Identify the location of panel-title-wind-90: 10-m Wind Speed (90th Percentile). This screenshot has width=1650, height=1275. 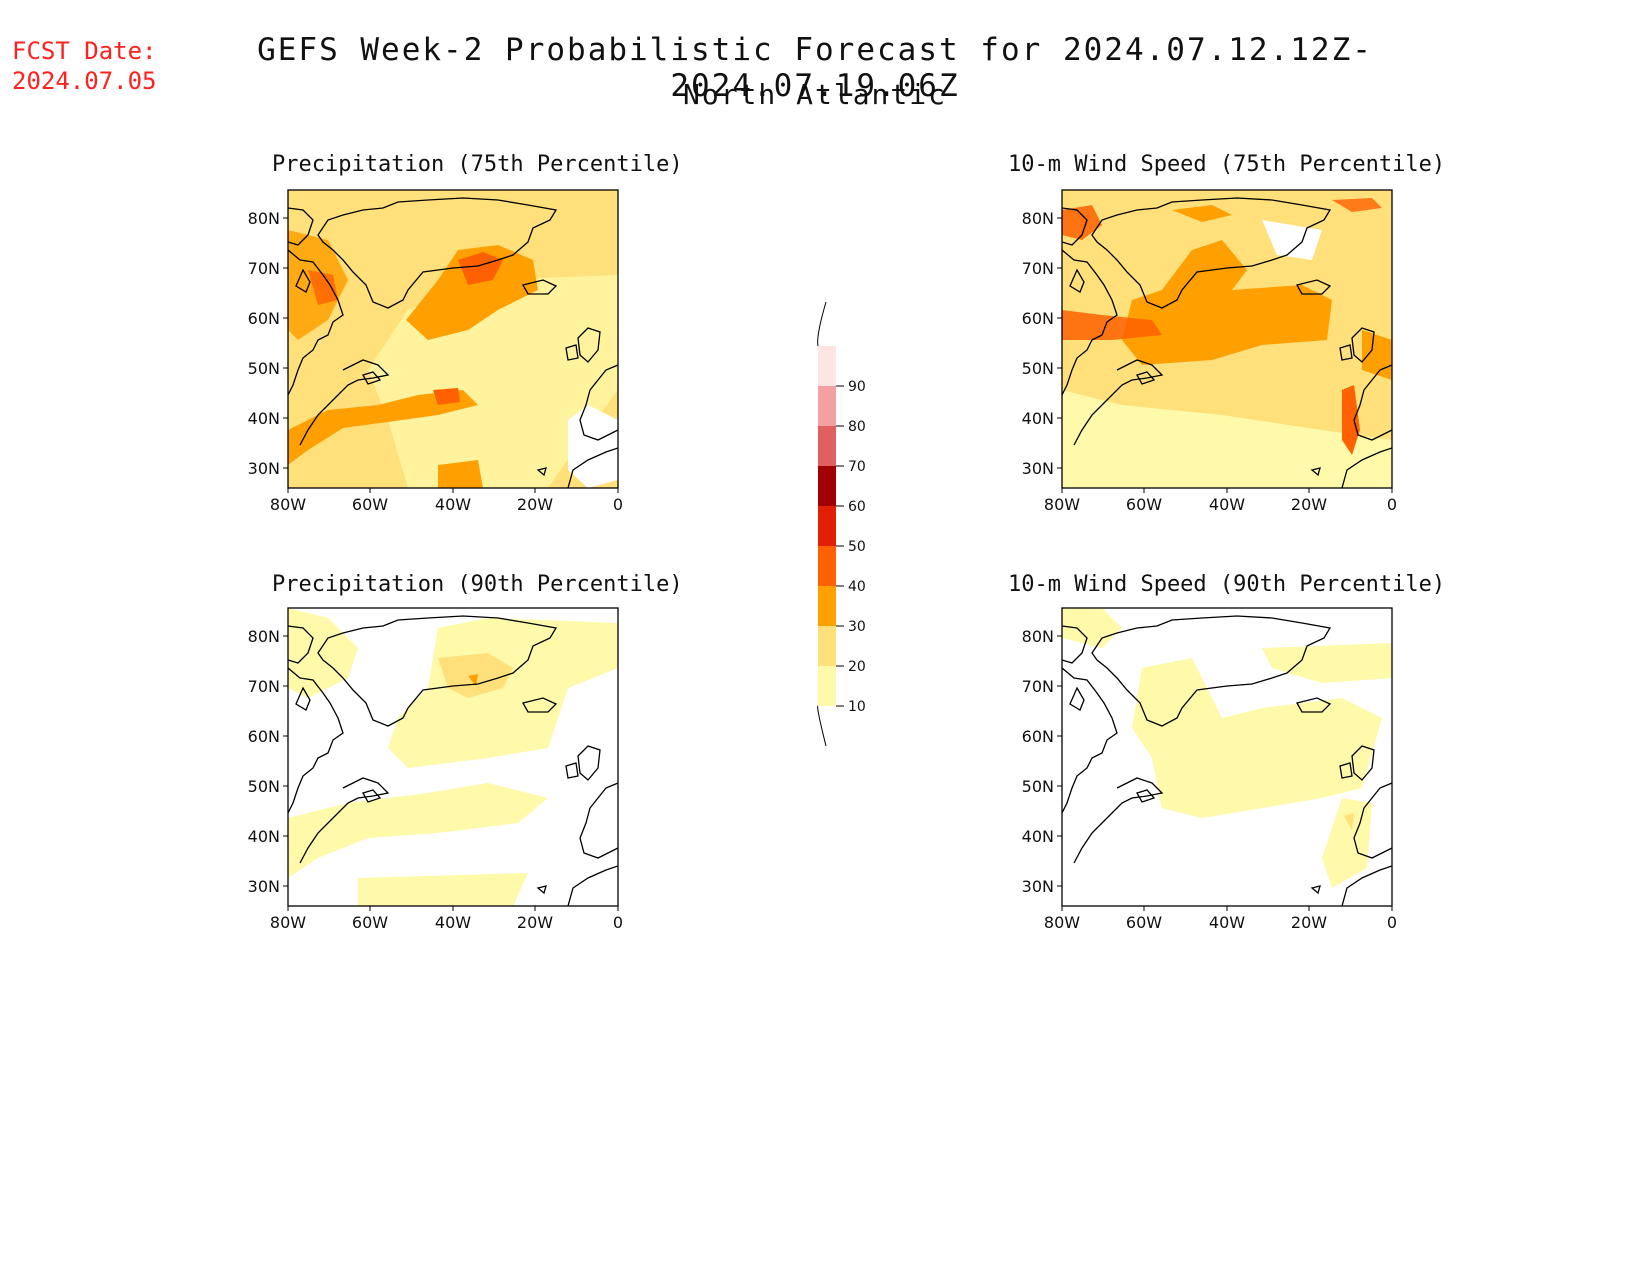
(1227, 584).